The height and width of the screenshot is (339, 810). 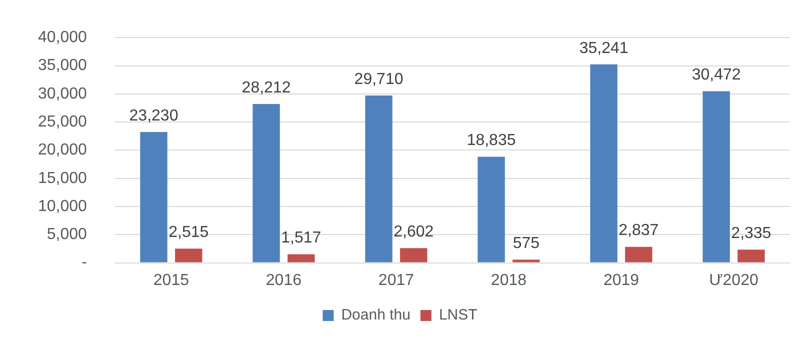 I want to click on data-label: 575, so click(x=526, y=243).